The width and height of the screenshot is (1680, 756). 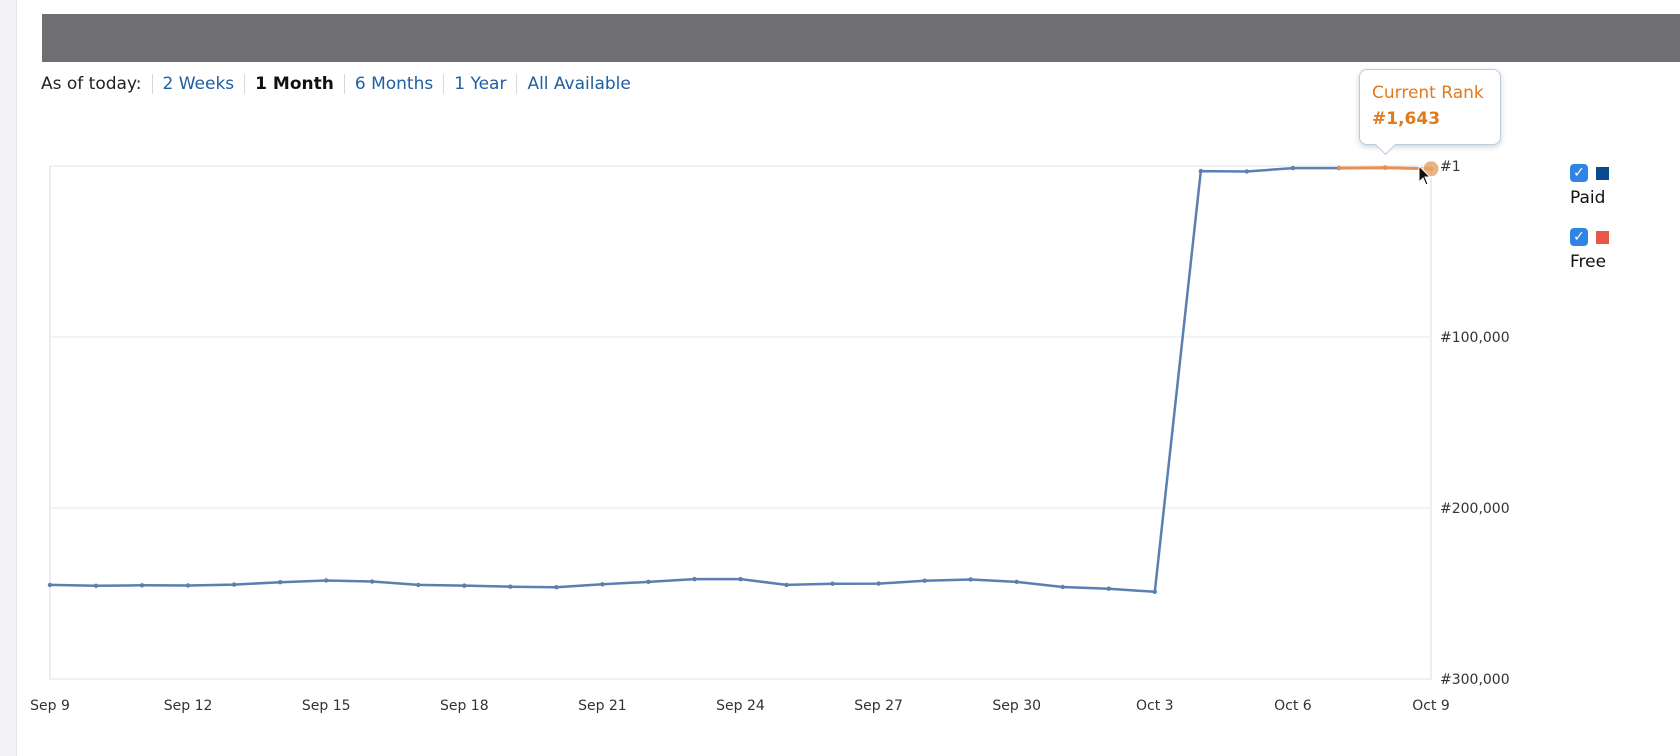 I want to click on legend-label-paid: Paid, so click(x=1588, y=198).